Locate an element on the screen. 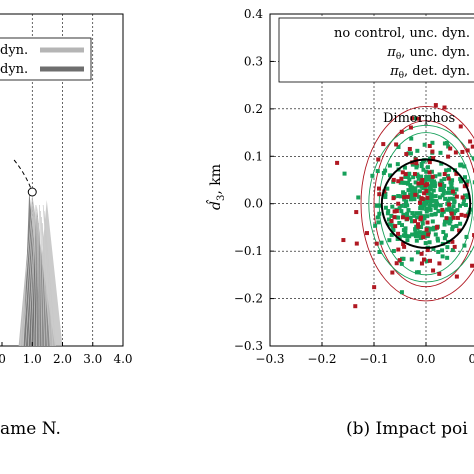 The image size is (474, 474). right-y-tick-label: −0.1 is located at coordinates (248, 251).